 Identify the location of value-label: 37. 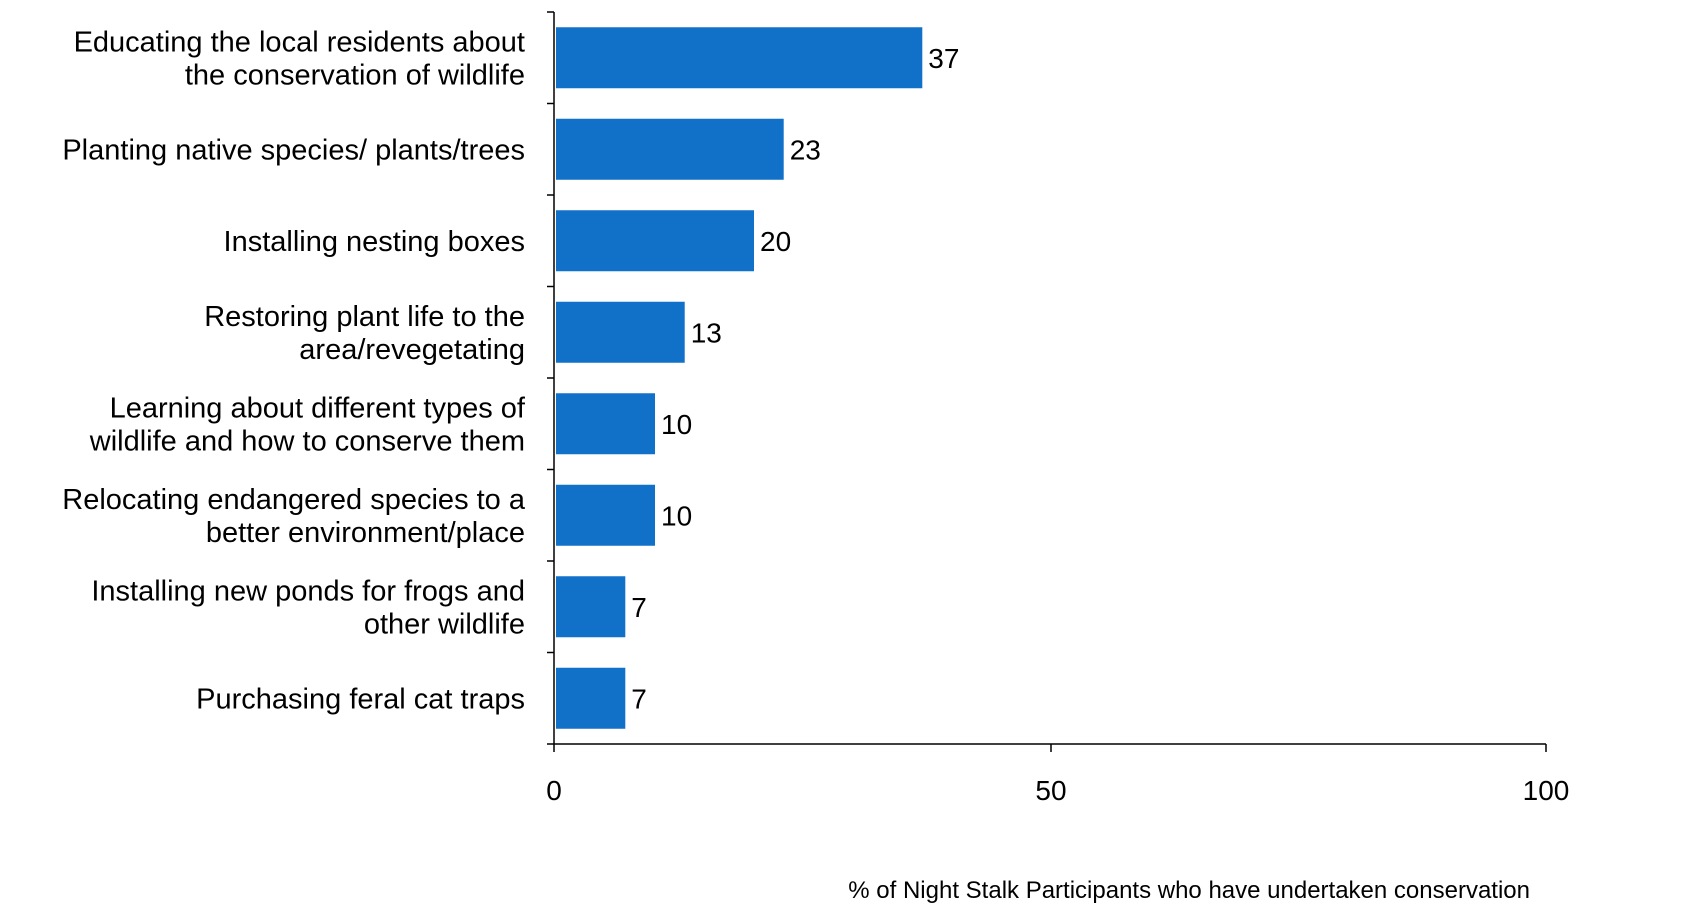
(943, 58).